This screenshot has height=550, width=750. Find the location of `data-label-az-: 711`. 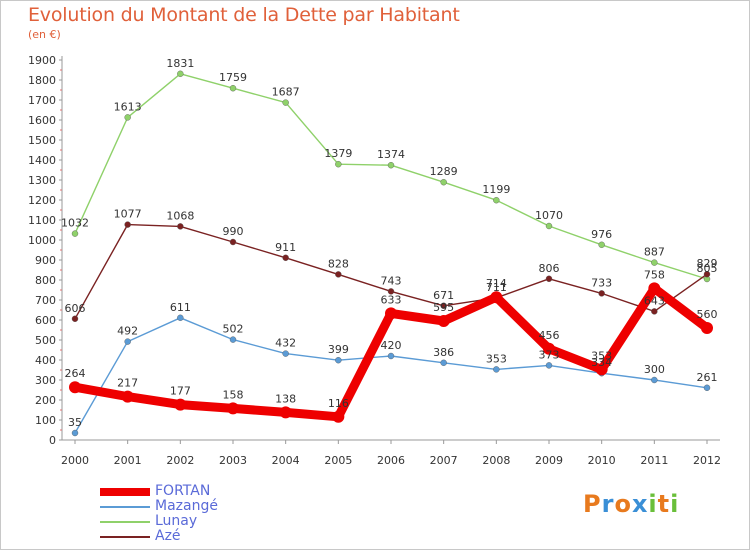

data-label-az-: 711 is located at coordinates (496, 287).